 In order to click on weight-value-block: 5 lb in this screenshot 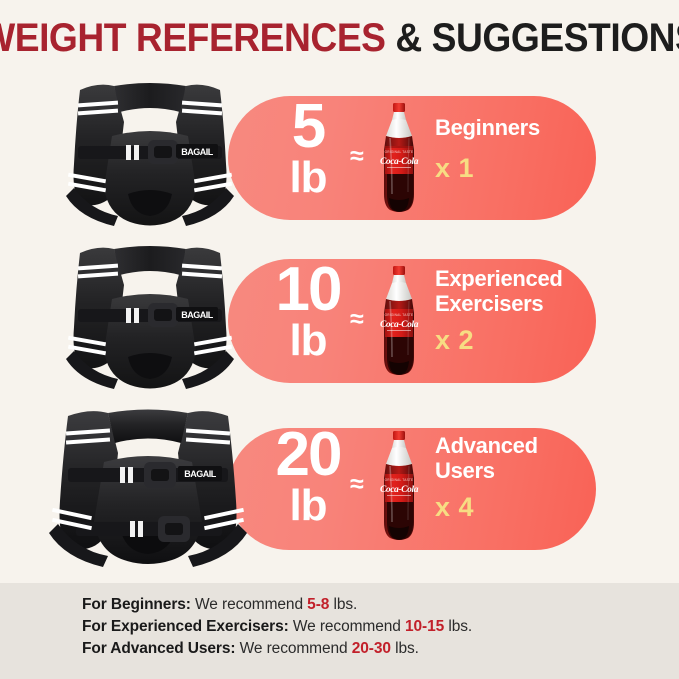, I will do `click(308, 157)`.